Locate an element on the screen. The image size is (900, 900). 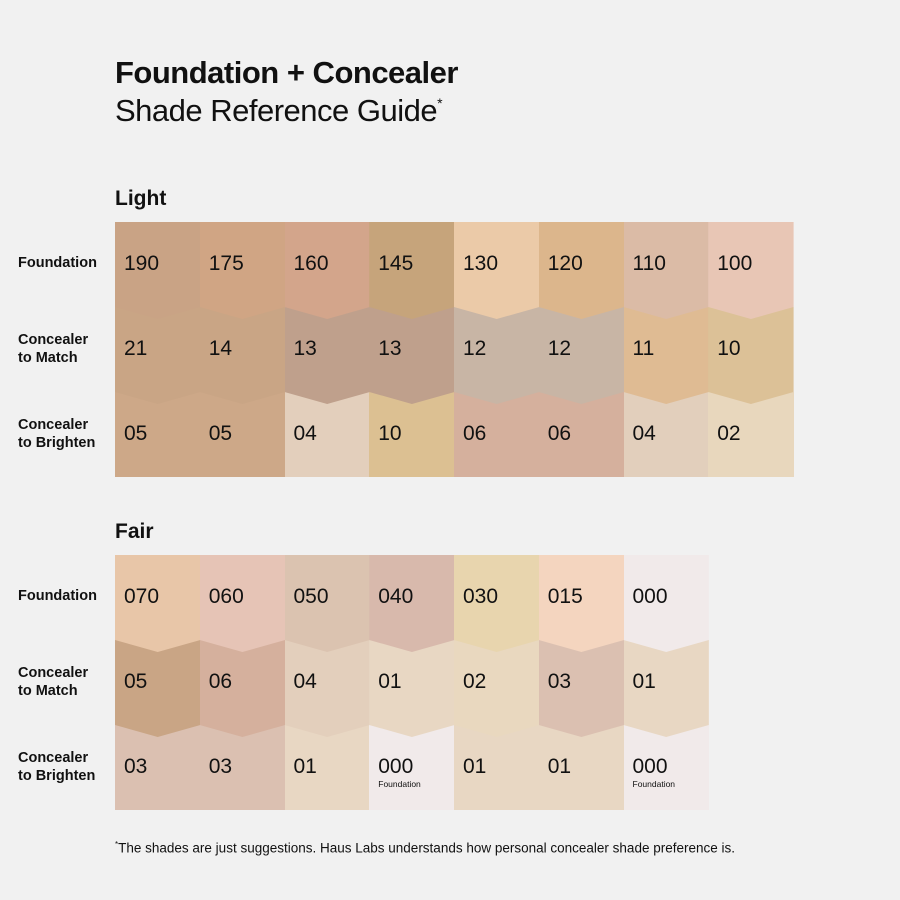
shade-number: 21 is located at coordinates (136, 348).